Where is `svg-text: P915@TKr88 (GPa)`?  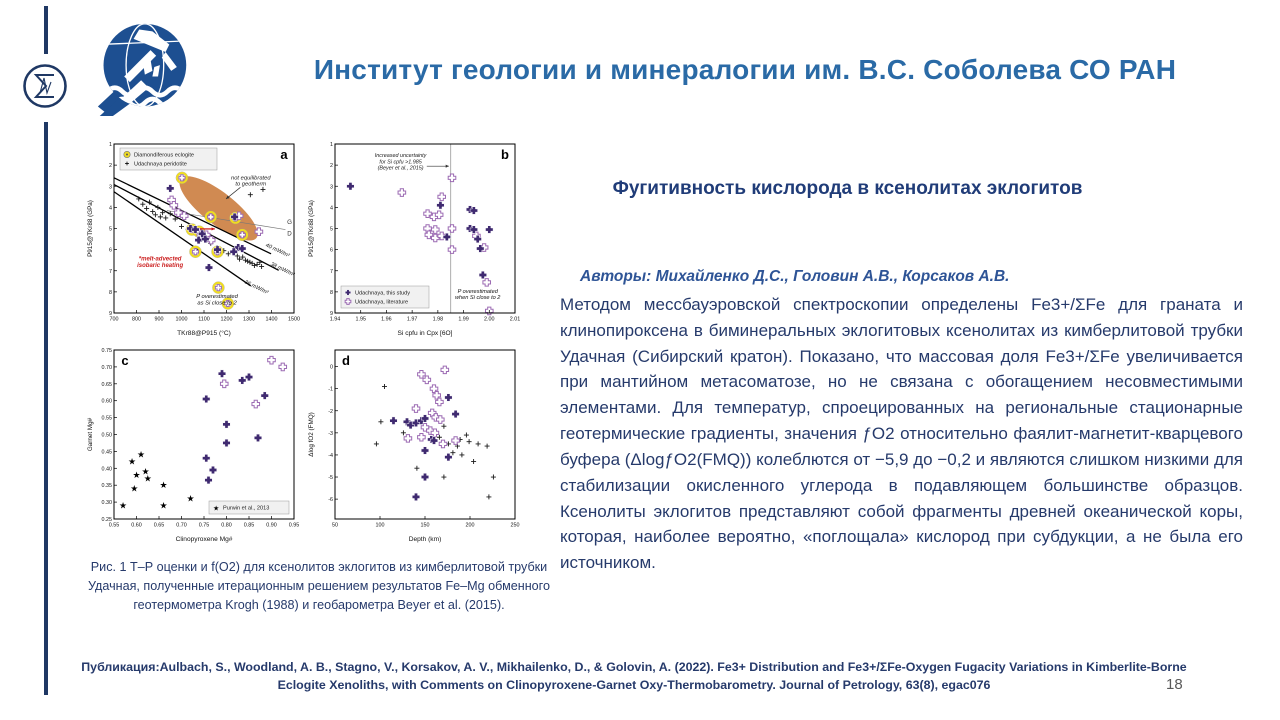 svg-text: P915@TKr88 (GPa) is located at coordinates (311, 228).